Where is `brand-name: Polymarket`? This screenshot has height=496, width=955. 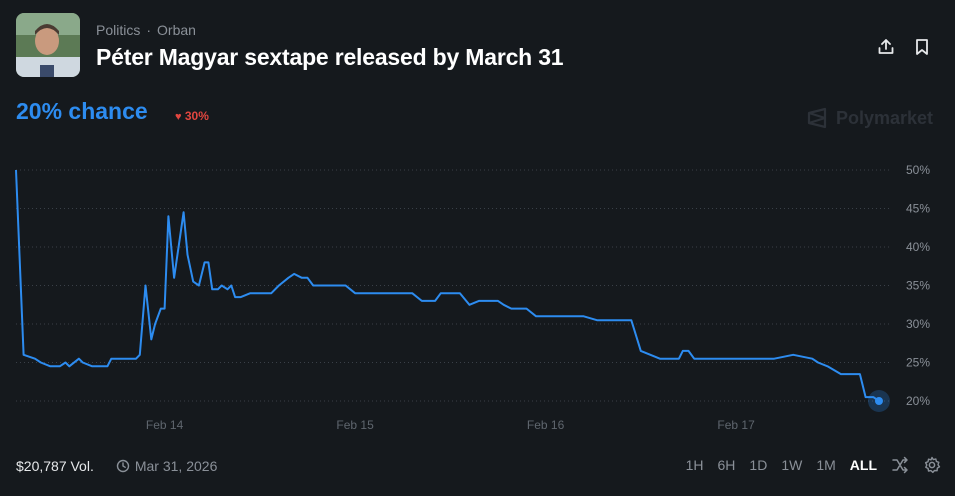
brand-name: Polymarket is located at coordinates (885, 117).